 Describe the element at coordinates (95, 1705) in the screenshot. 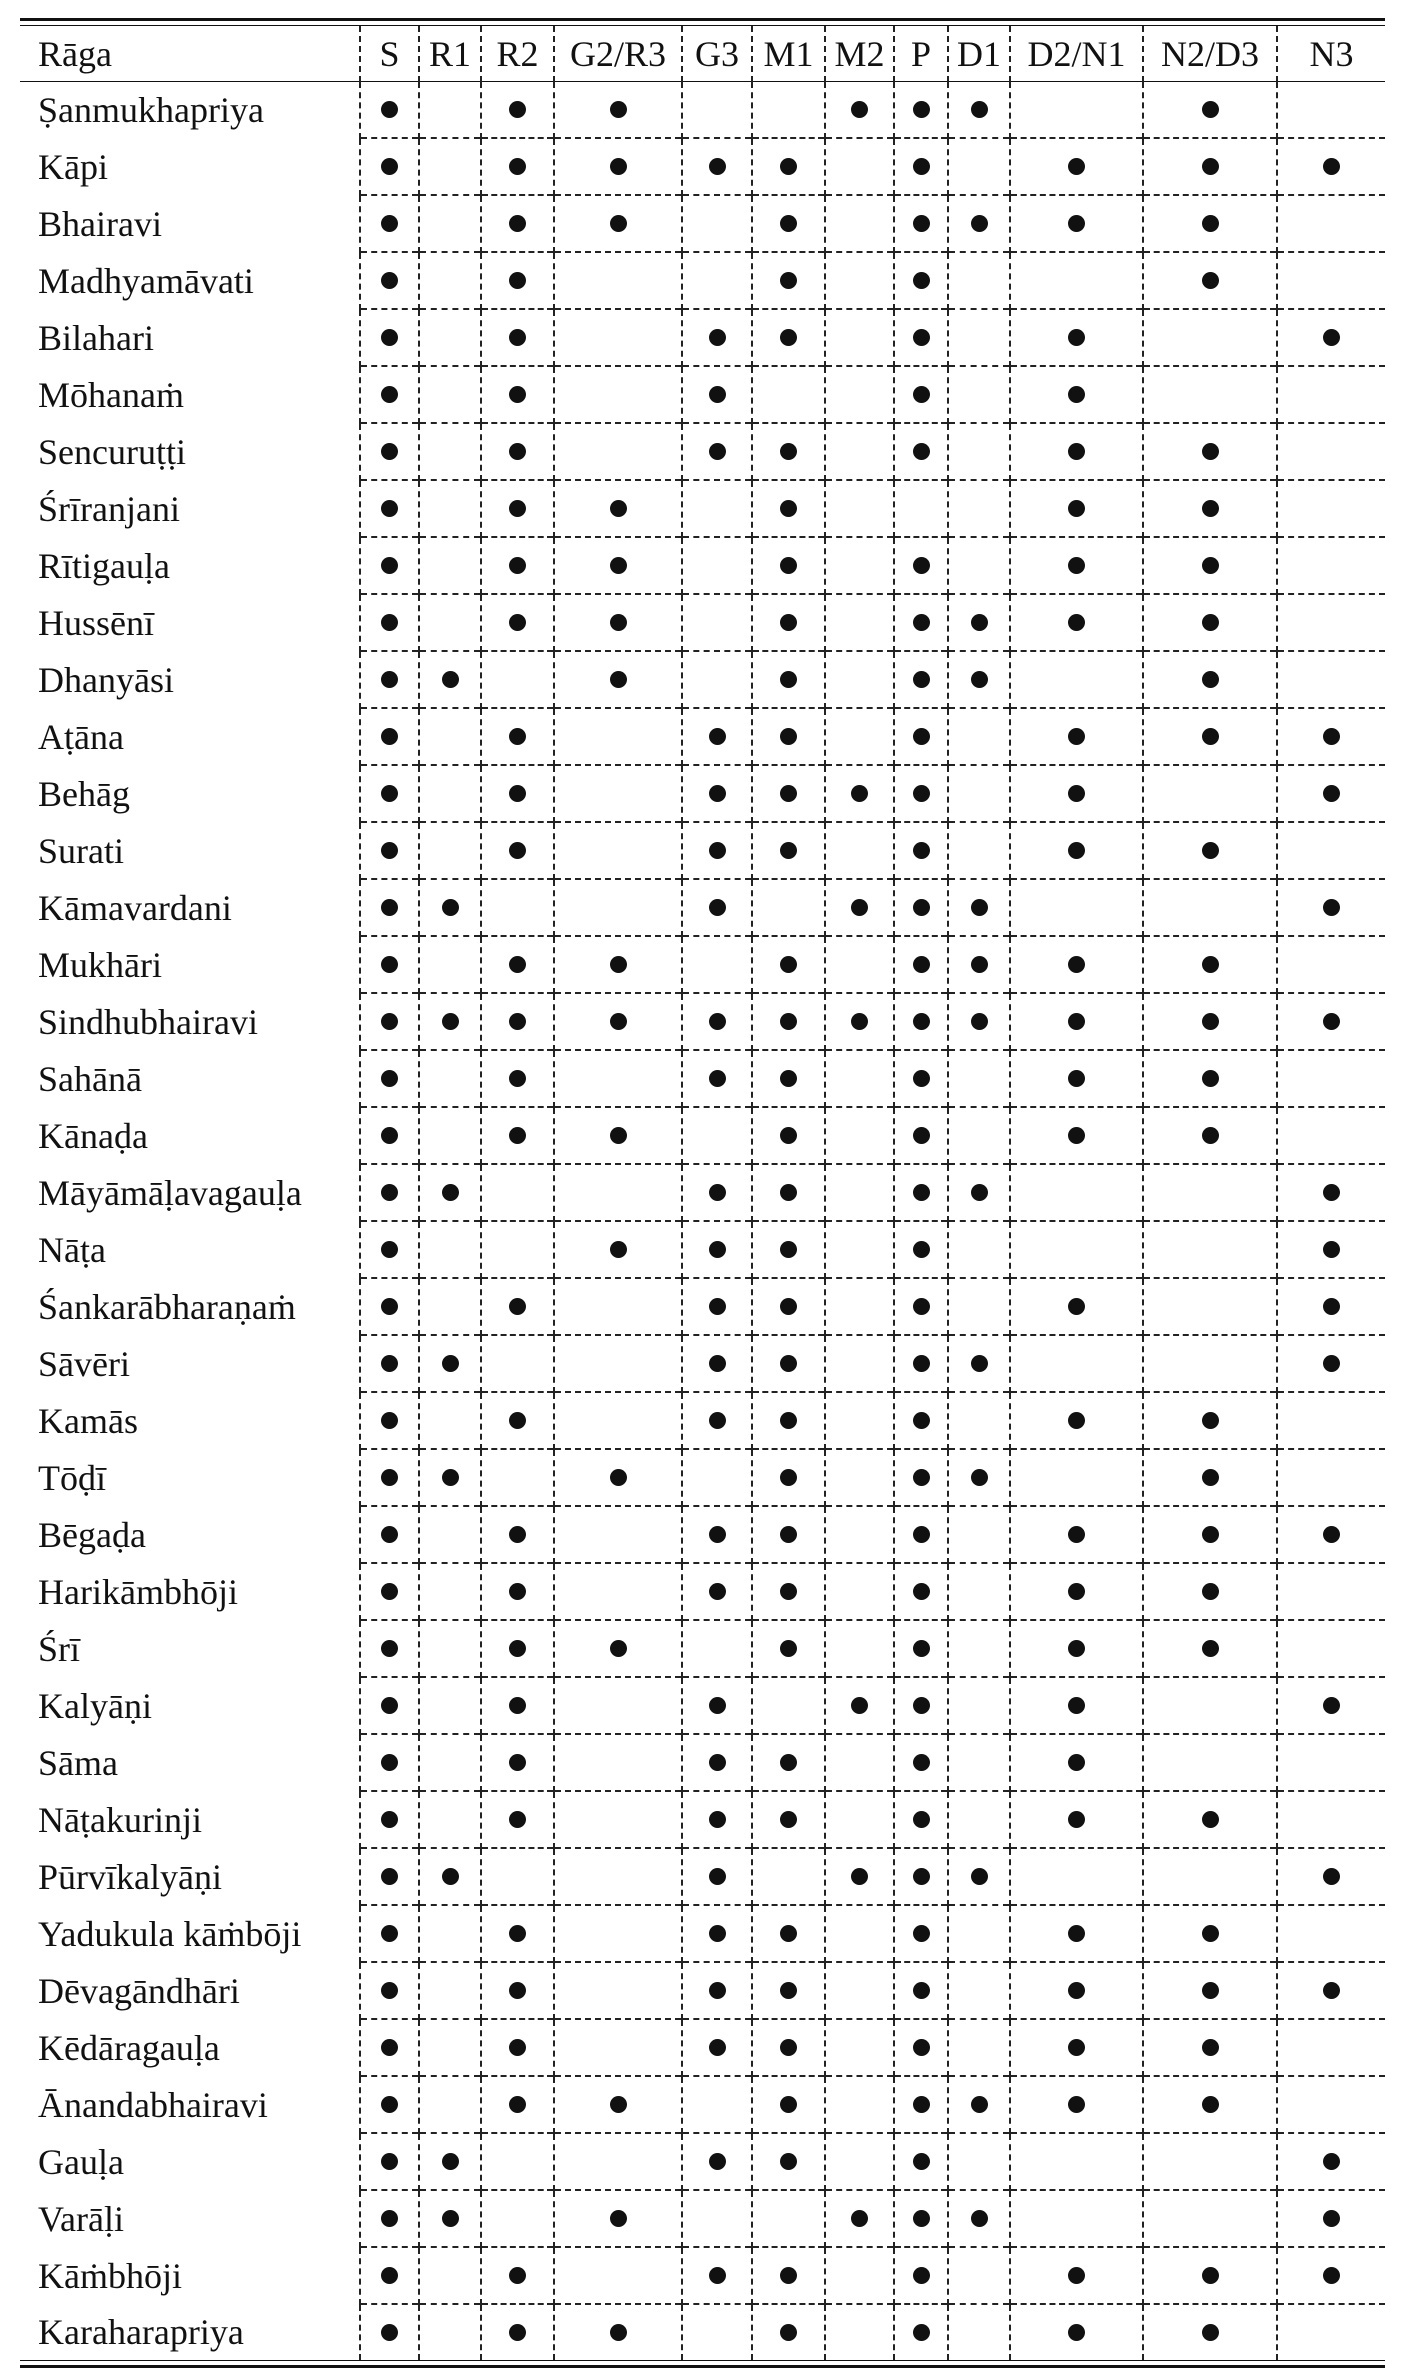

I see `raga-name: Kalyāṇi` at that location.